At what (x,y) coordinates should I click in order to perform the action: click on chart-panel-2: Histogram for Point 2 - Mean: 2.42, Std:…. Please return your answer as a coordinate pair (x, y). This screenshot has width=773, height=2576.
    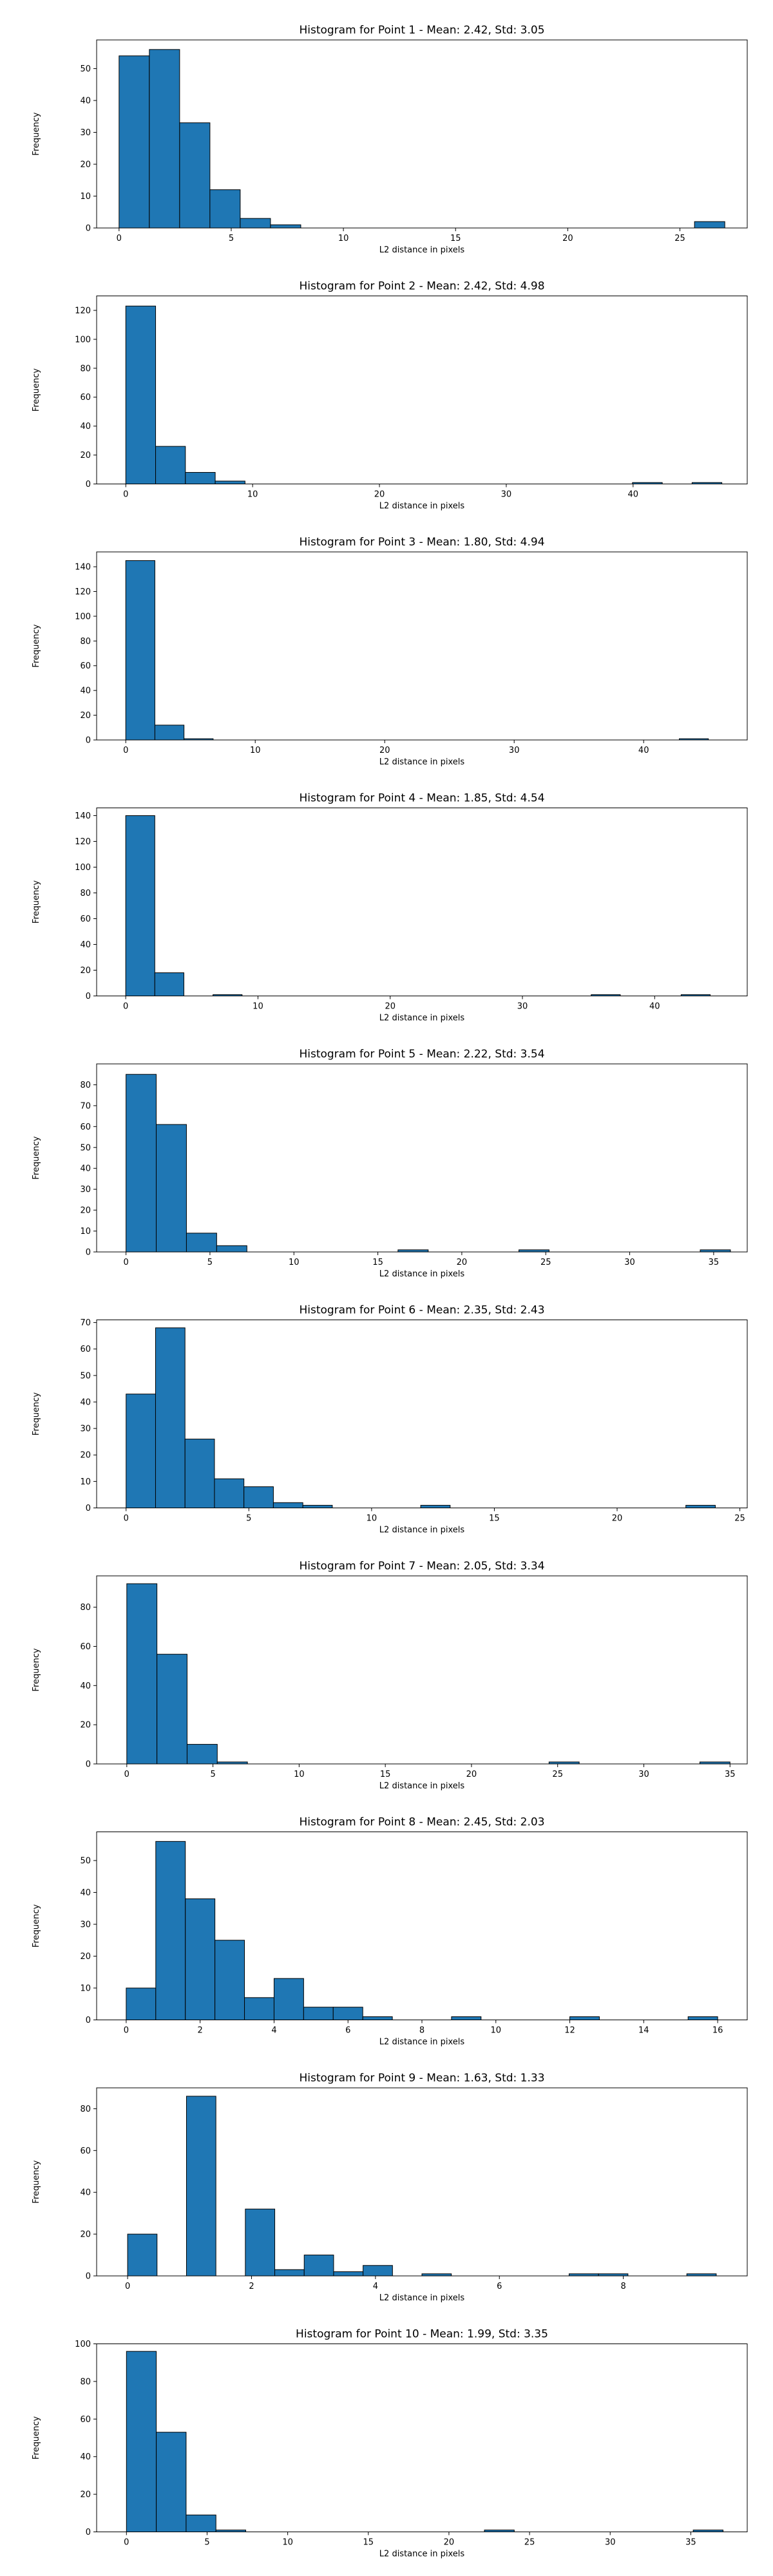
    Looking at the image, I should click on (390, 396).